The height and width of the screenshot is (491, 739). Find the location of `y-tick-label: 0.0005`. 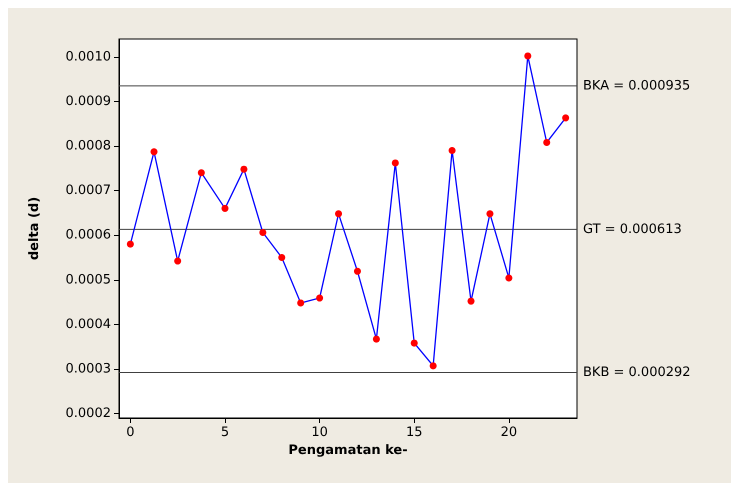

y-tick-label: 0.0005 is located at coordinates (88, 280).